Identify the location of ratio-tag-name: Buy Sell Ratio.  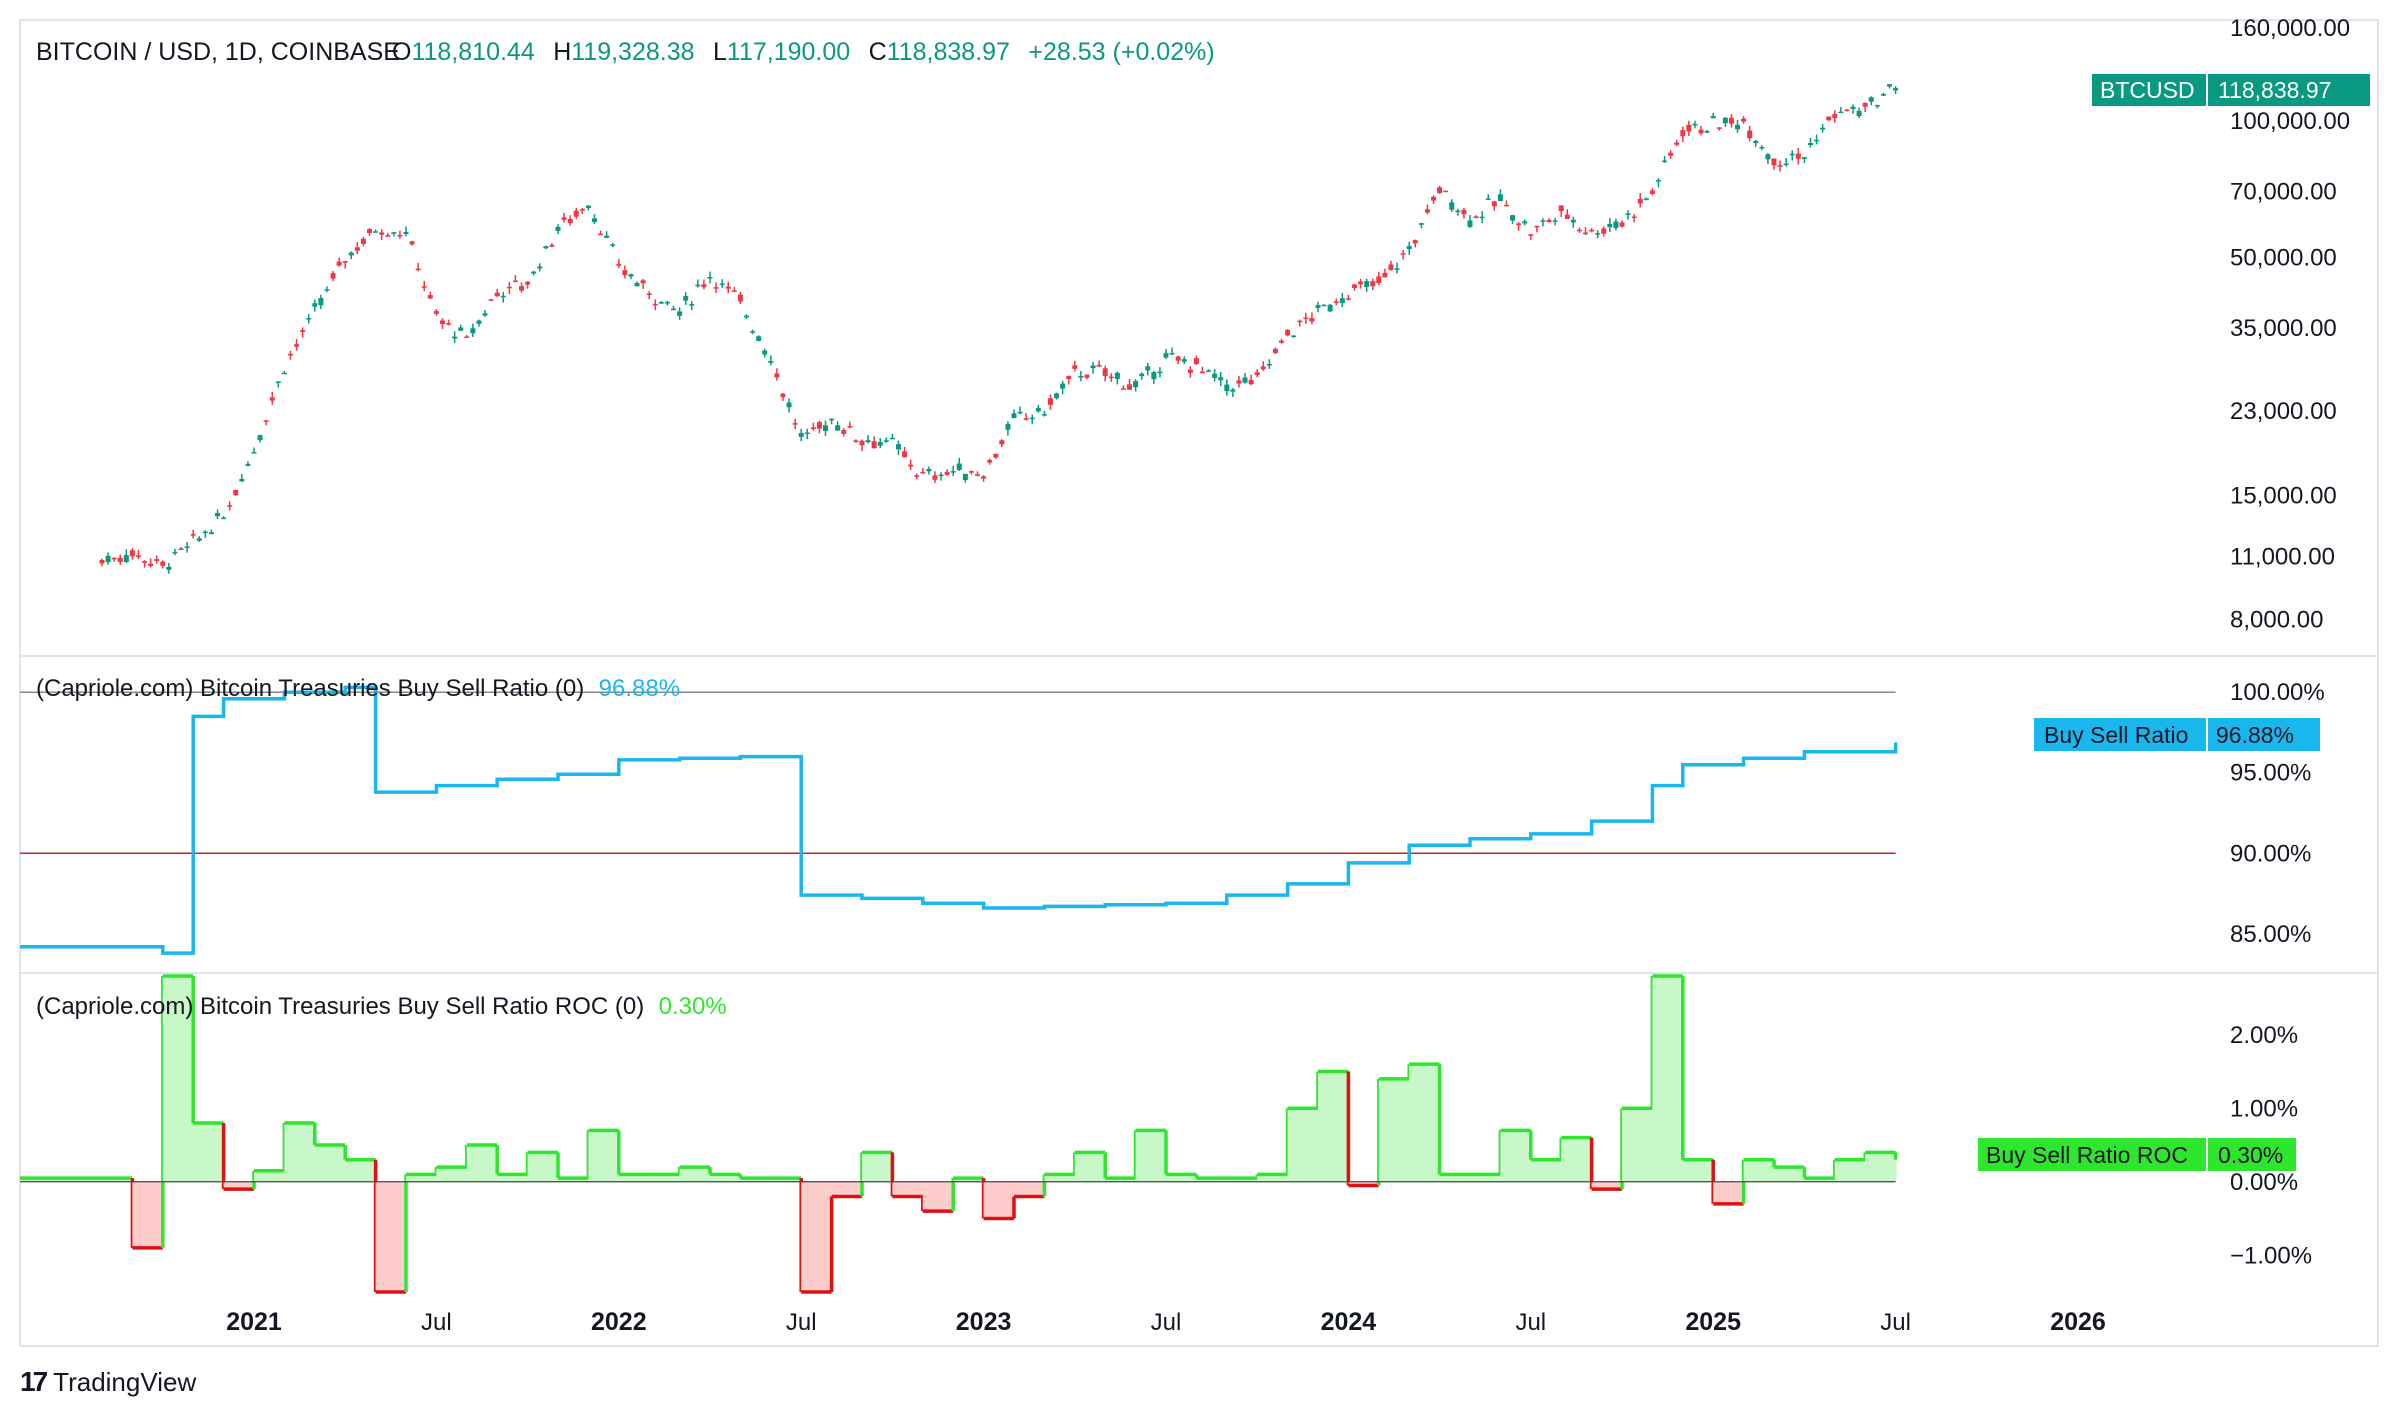
(2116, 735).